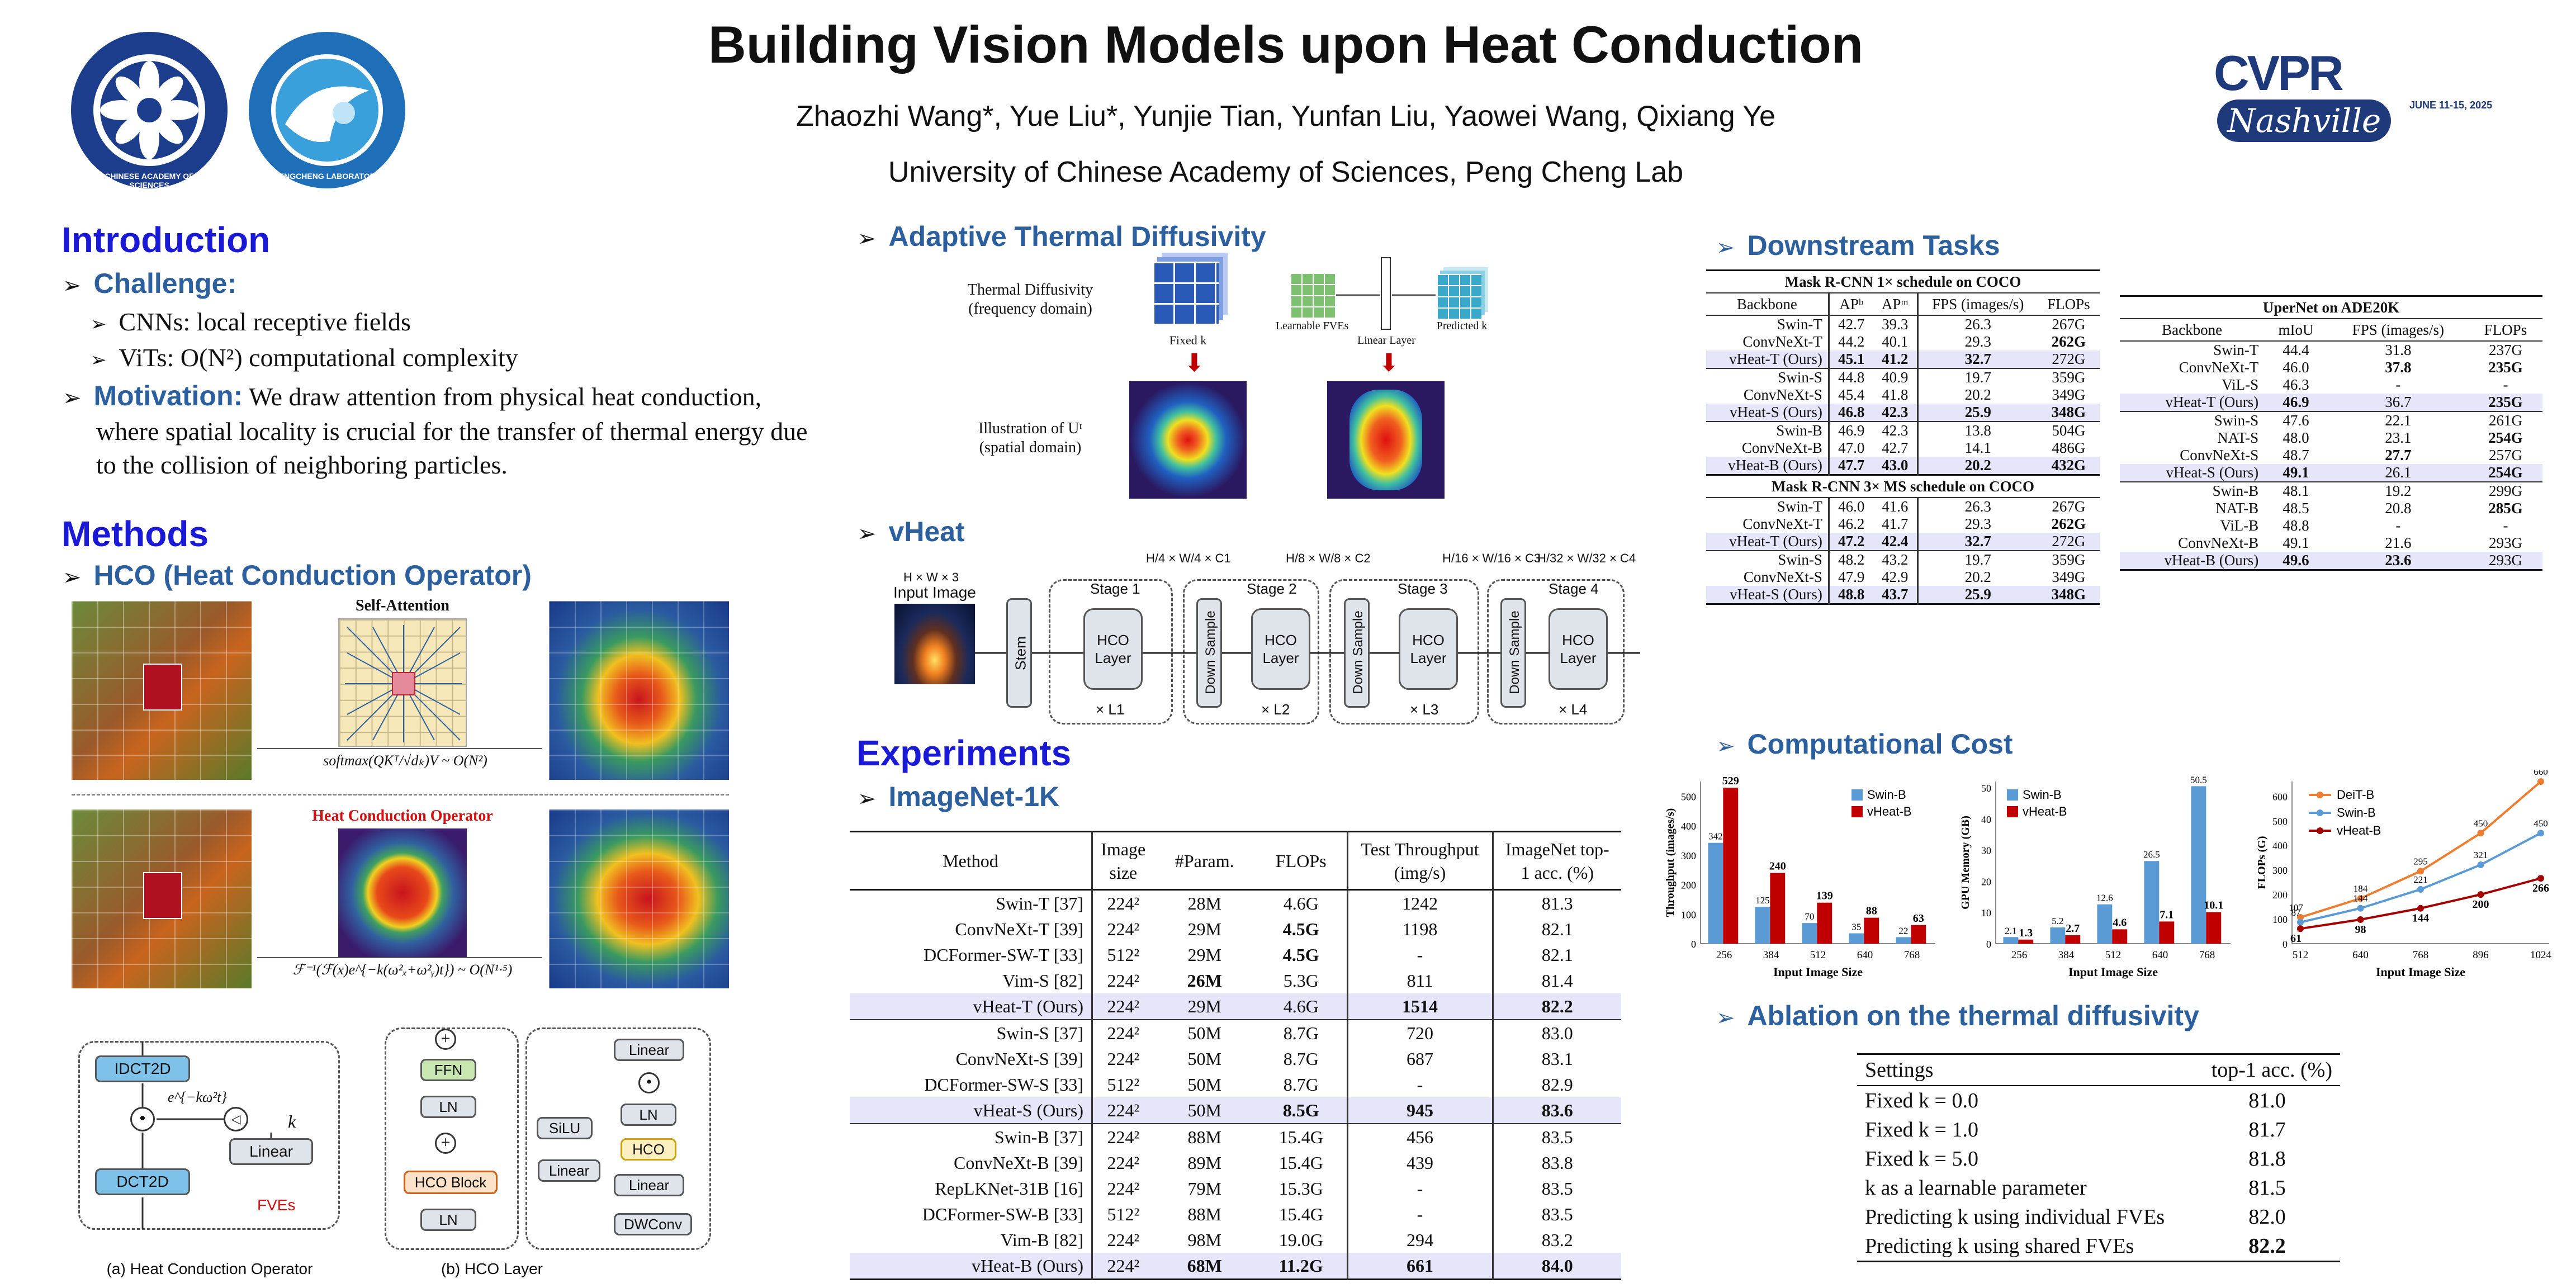 This screenshot has height=1288, width=2576. What do you see at coordinates (1204, 929) in the screenshot?
I see `table-cell: 29M` at bounding box center [1204, 929].